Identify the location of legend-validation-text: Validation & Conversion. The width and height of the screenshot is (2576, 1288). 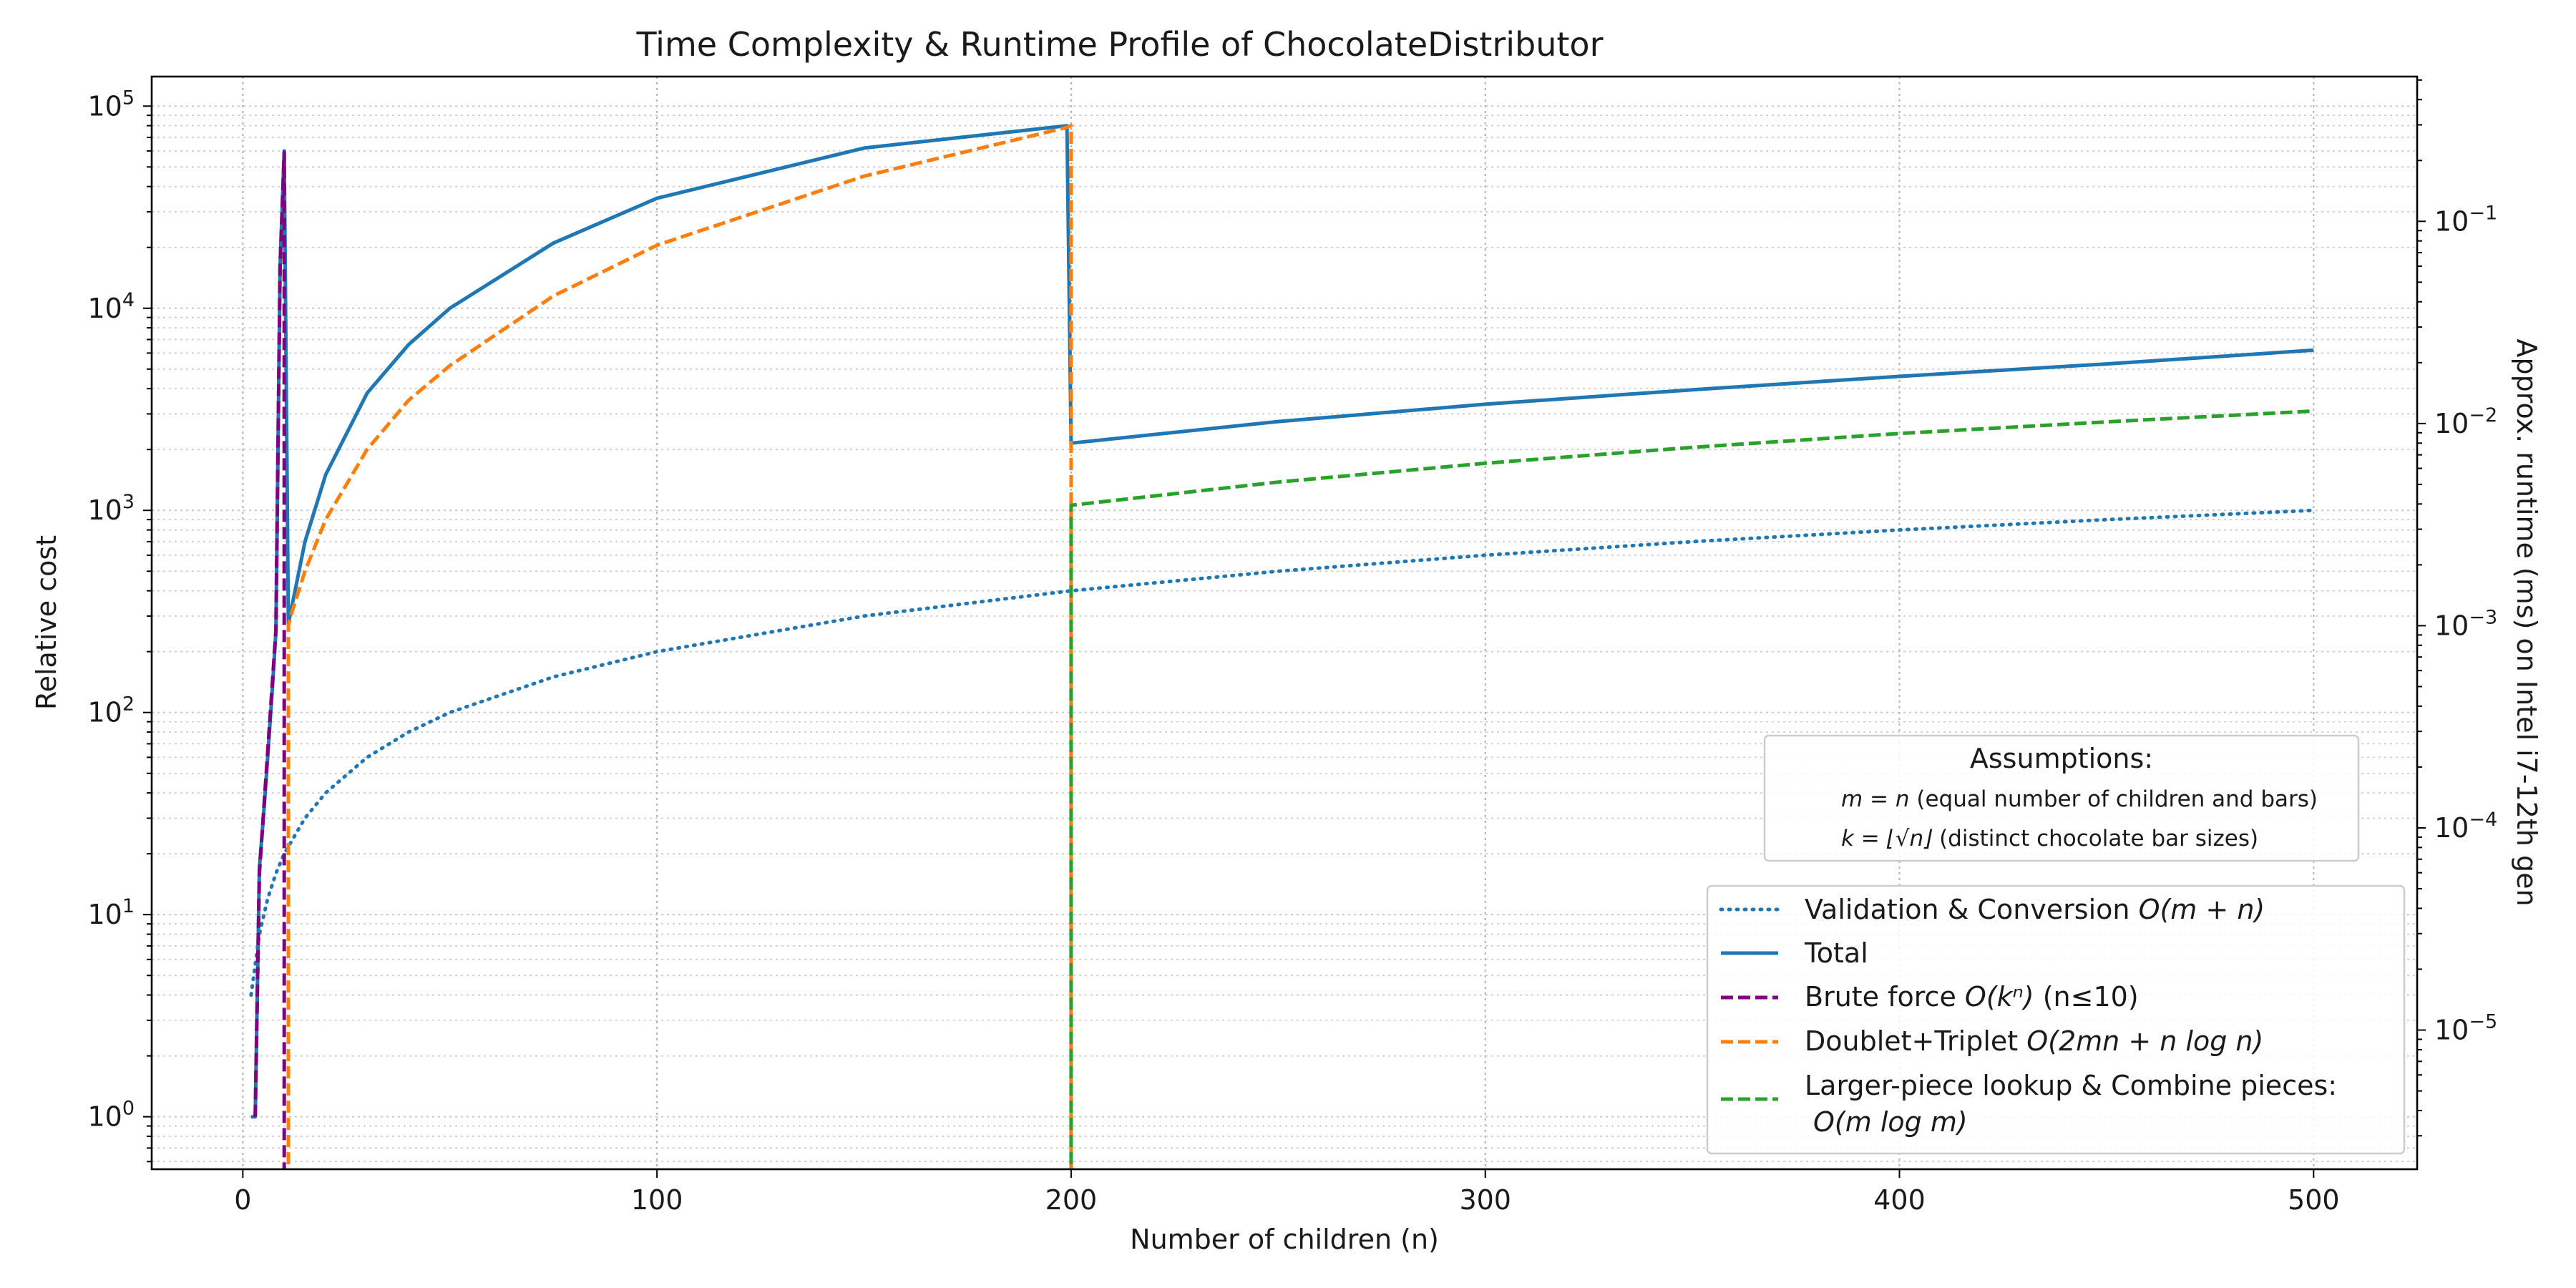
(1972, 909).